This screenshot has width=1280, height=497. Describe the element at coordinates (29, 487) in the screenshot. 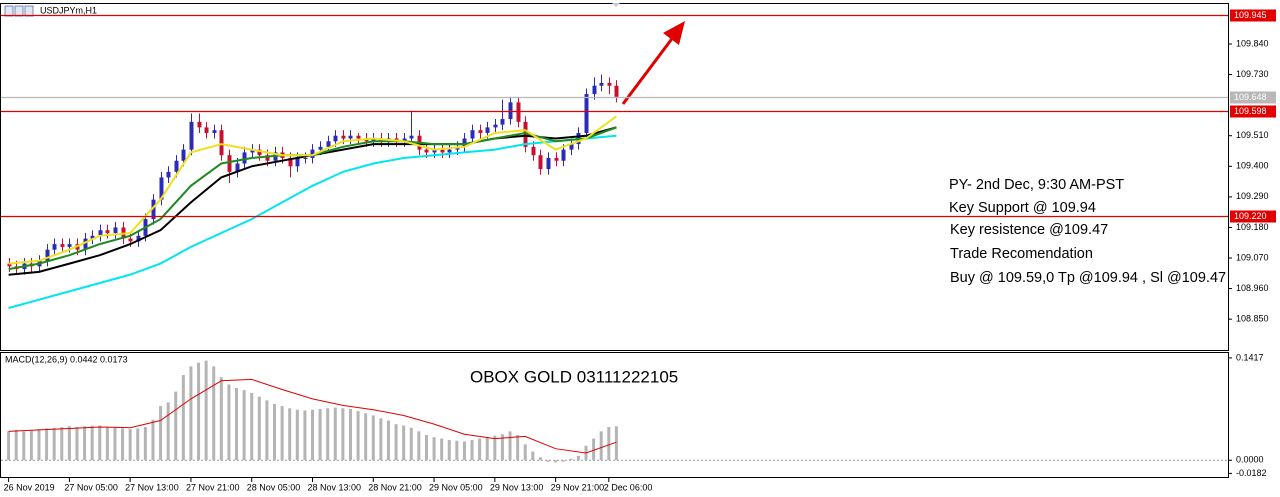

I see `x-tick-label: 26 Nov 2019` at that location.